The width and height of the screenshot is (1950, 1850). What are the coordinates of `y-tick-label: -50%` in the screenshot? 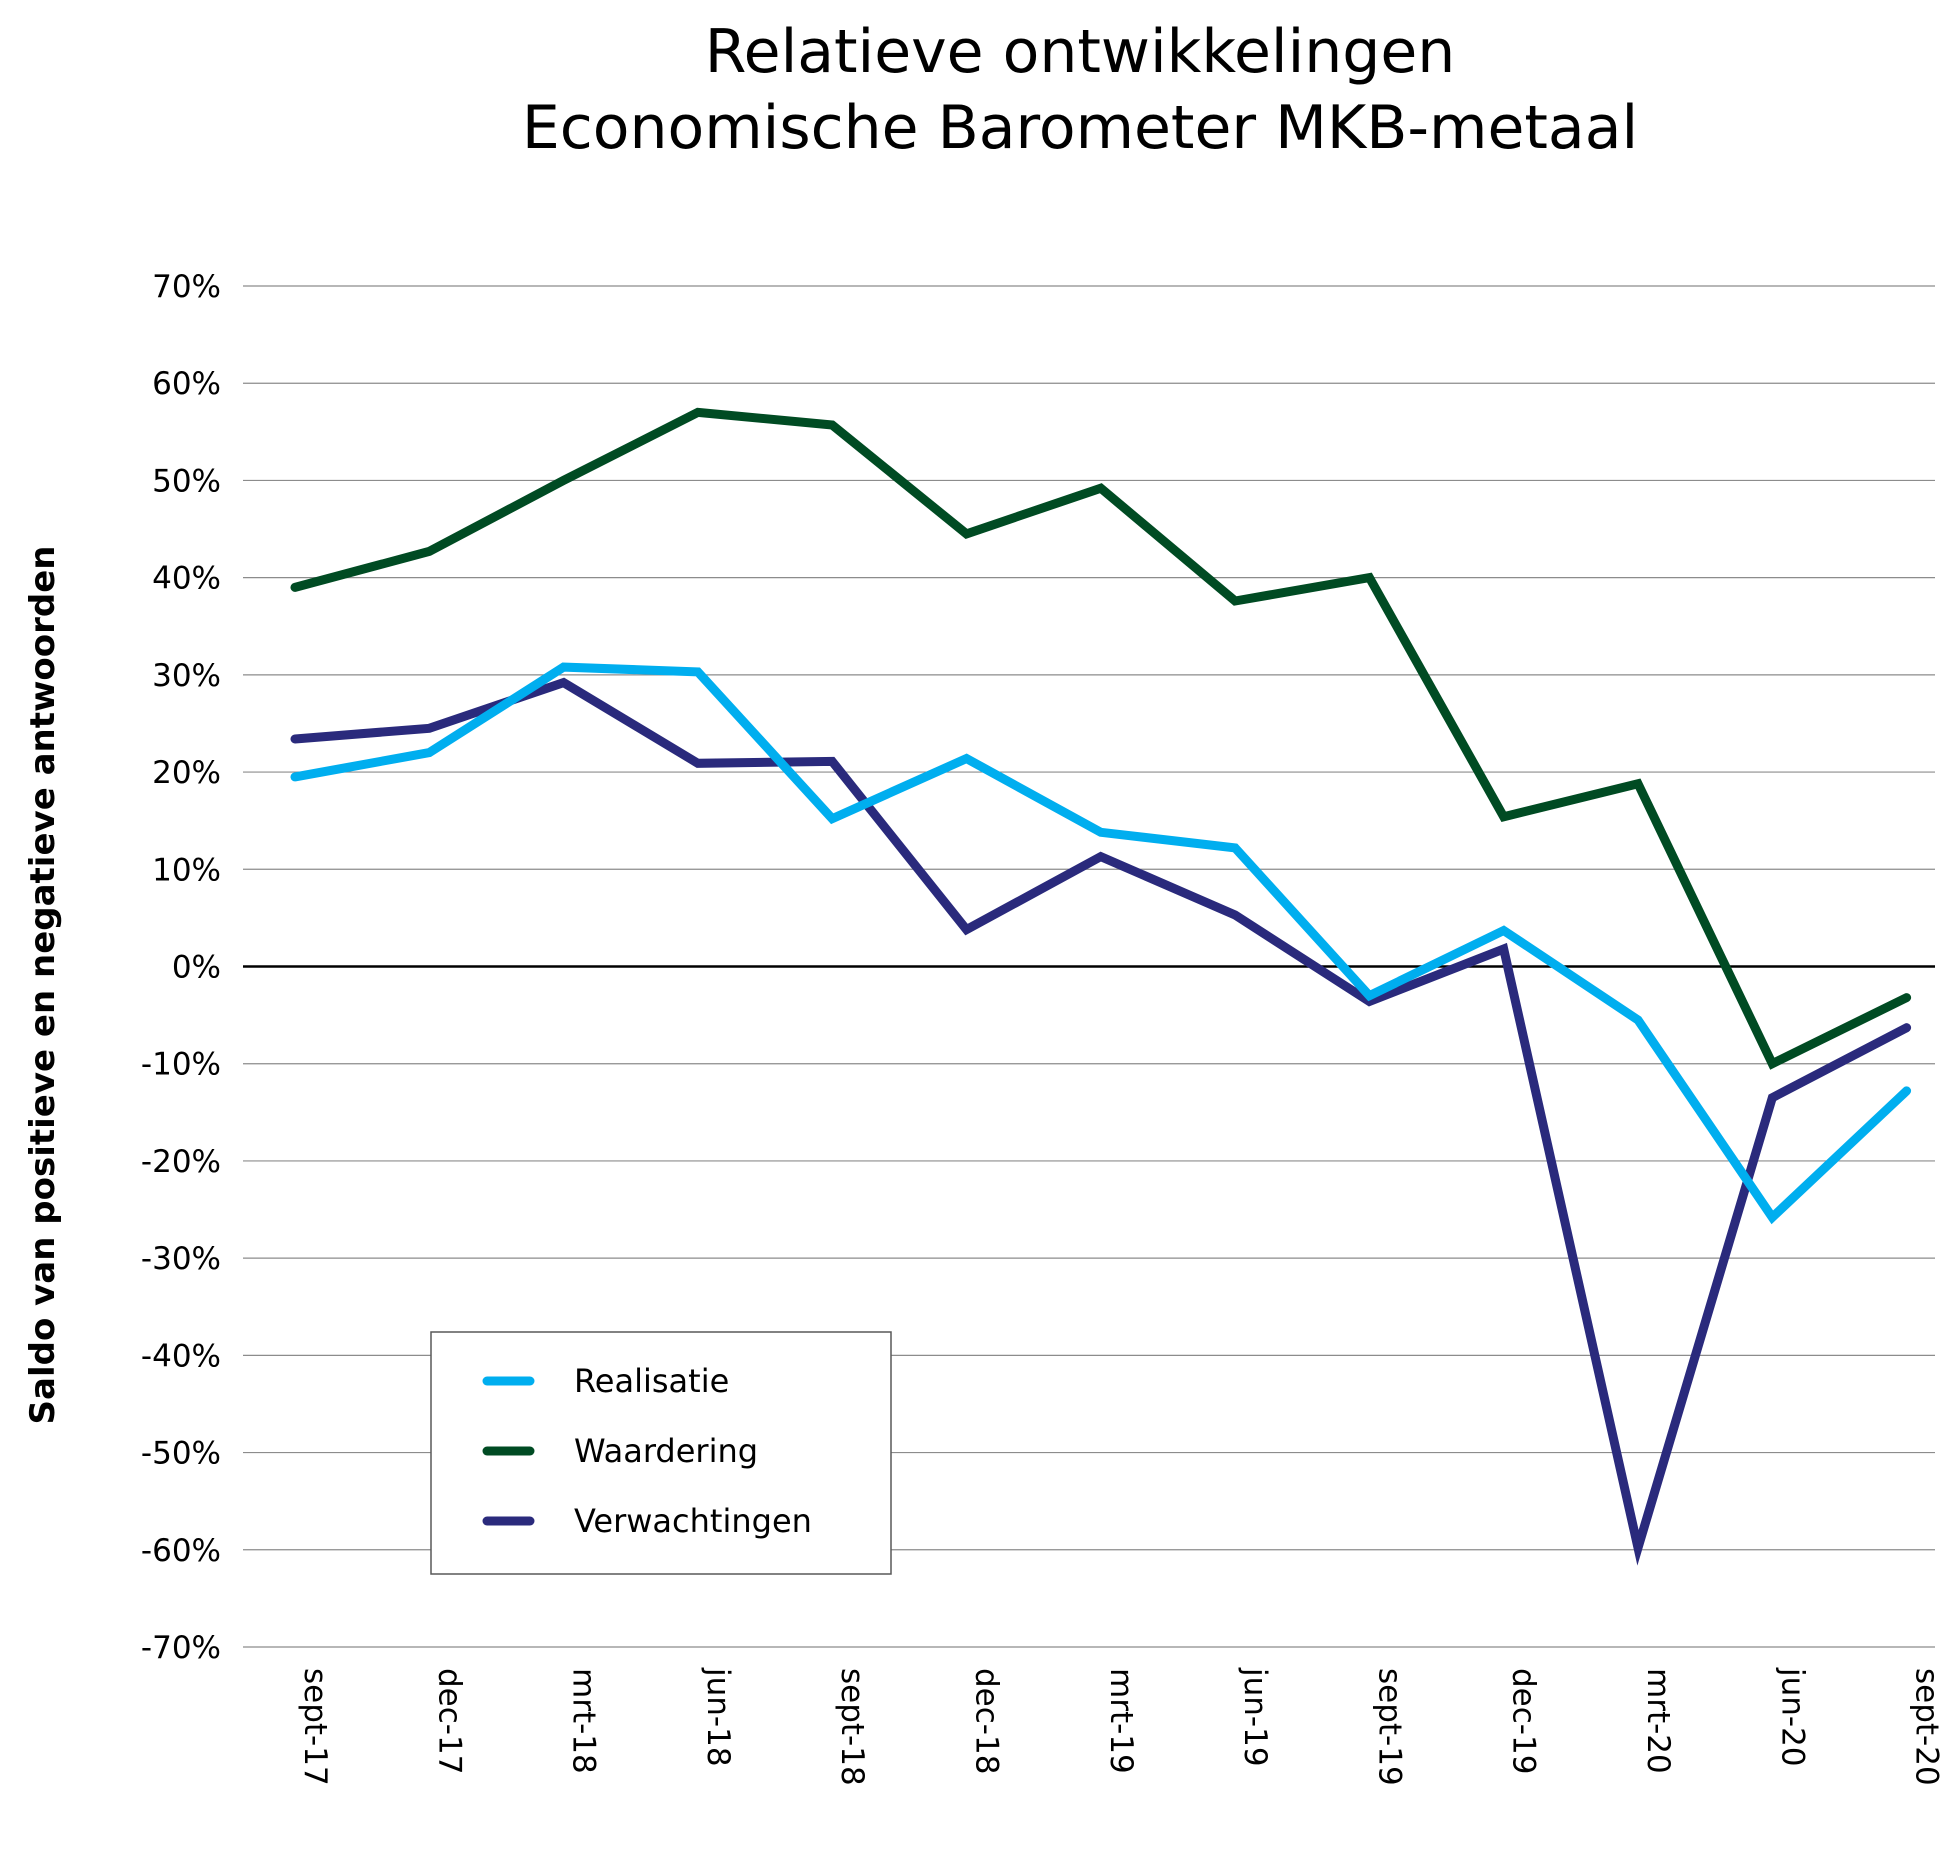 It's located at (181, 1454).